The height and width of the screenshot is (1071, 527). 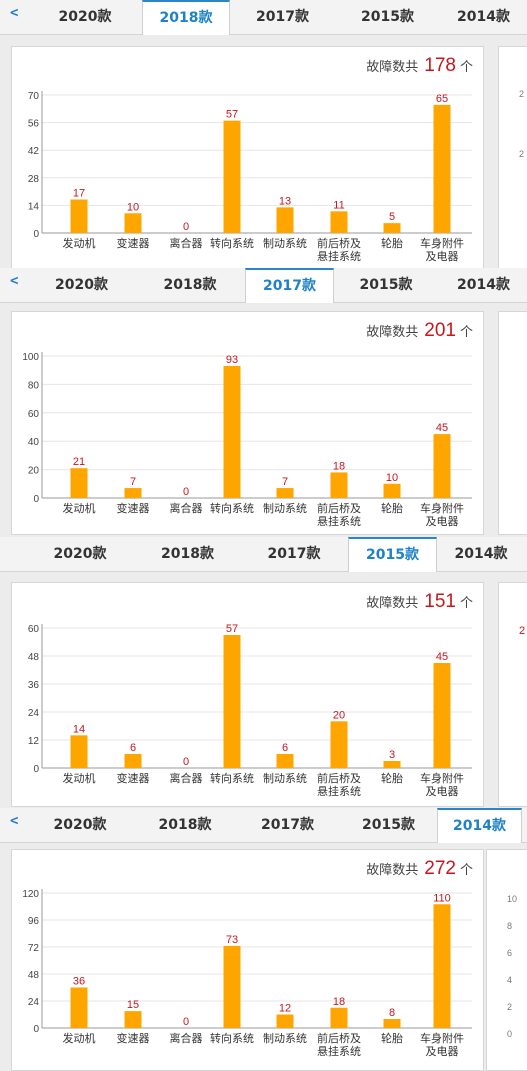 What do you see at coordinates (285, 482) in the screenshot?
I see `data-label: 7` at bounding box center [285, 482].